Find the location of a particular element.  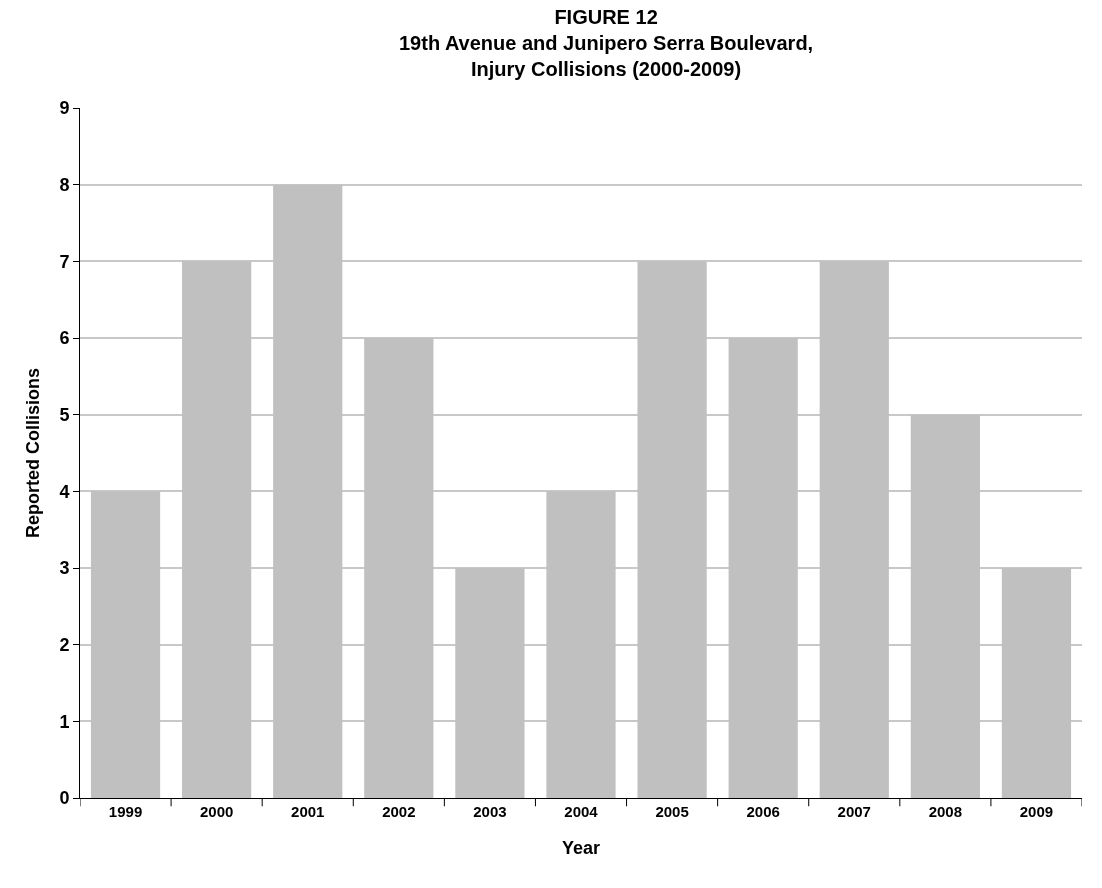

x-tick-label: 2000 is located at coordinates (216, 811).